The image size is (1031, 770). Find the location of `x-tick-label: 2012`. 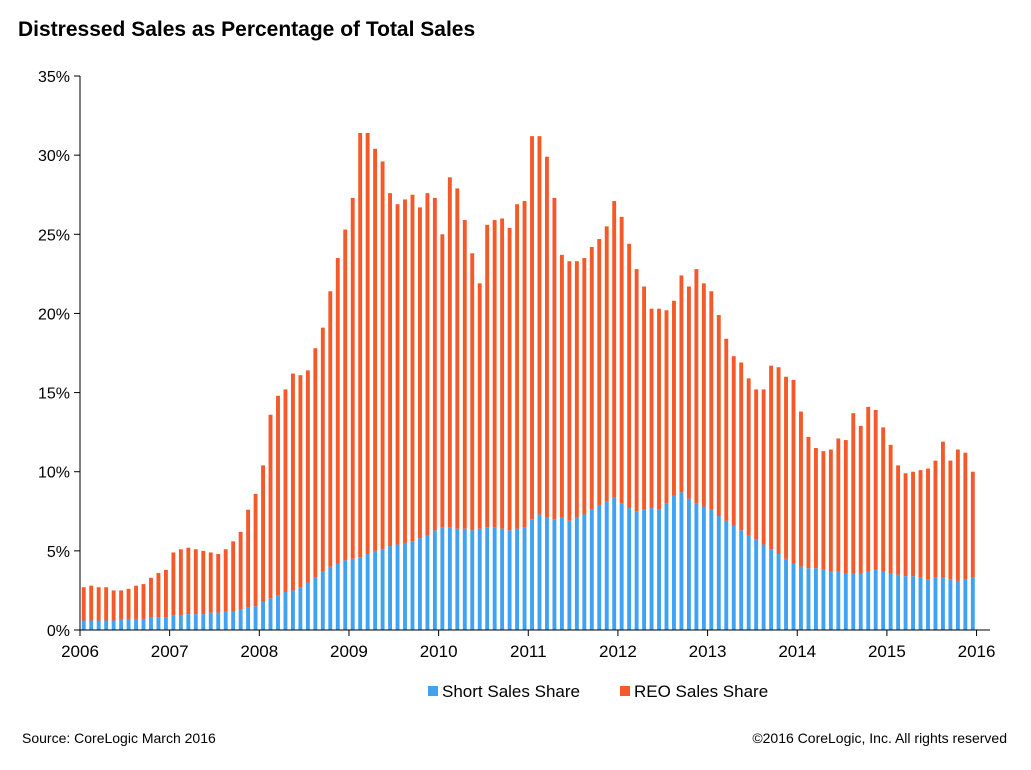

x-tick-label: 2012 is located at coordinates (618, 651).